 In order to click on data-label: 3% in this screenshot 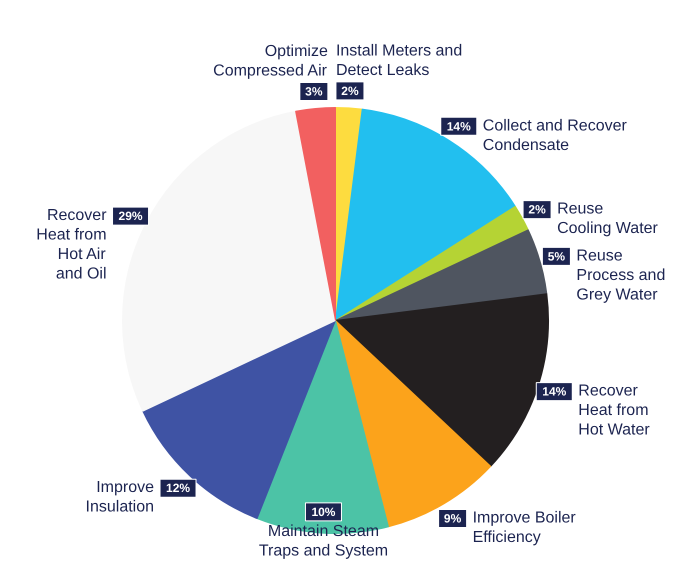, I will do `click(314, 91)`.